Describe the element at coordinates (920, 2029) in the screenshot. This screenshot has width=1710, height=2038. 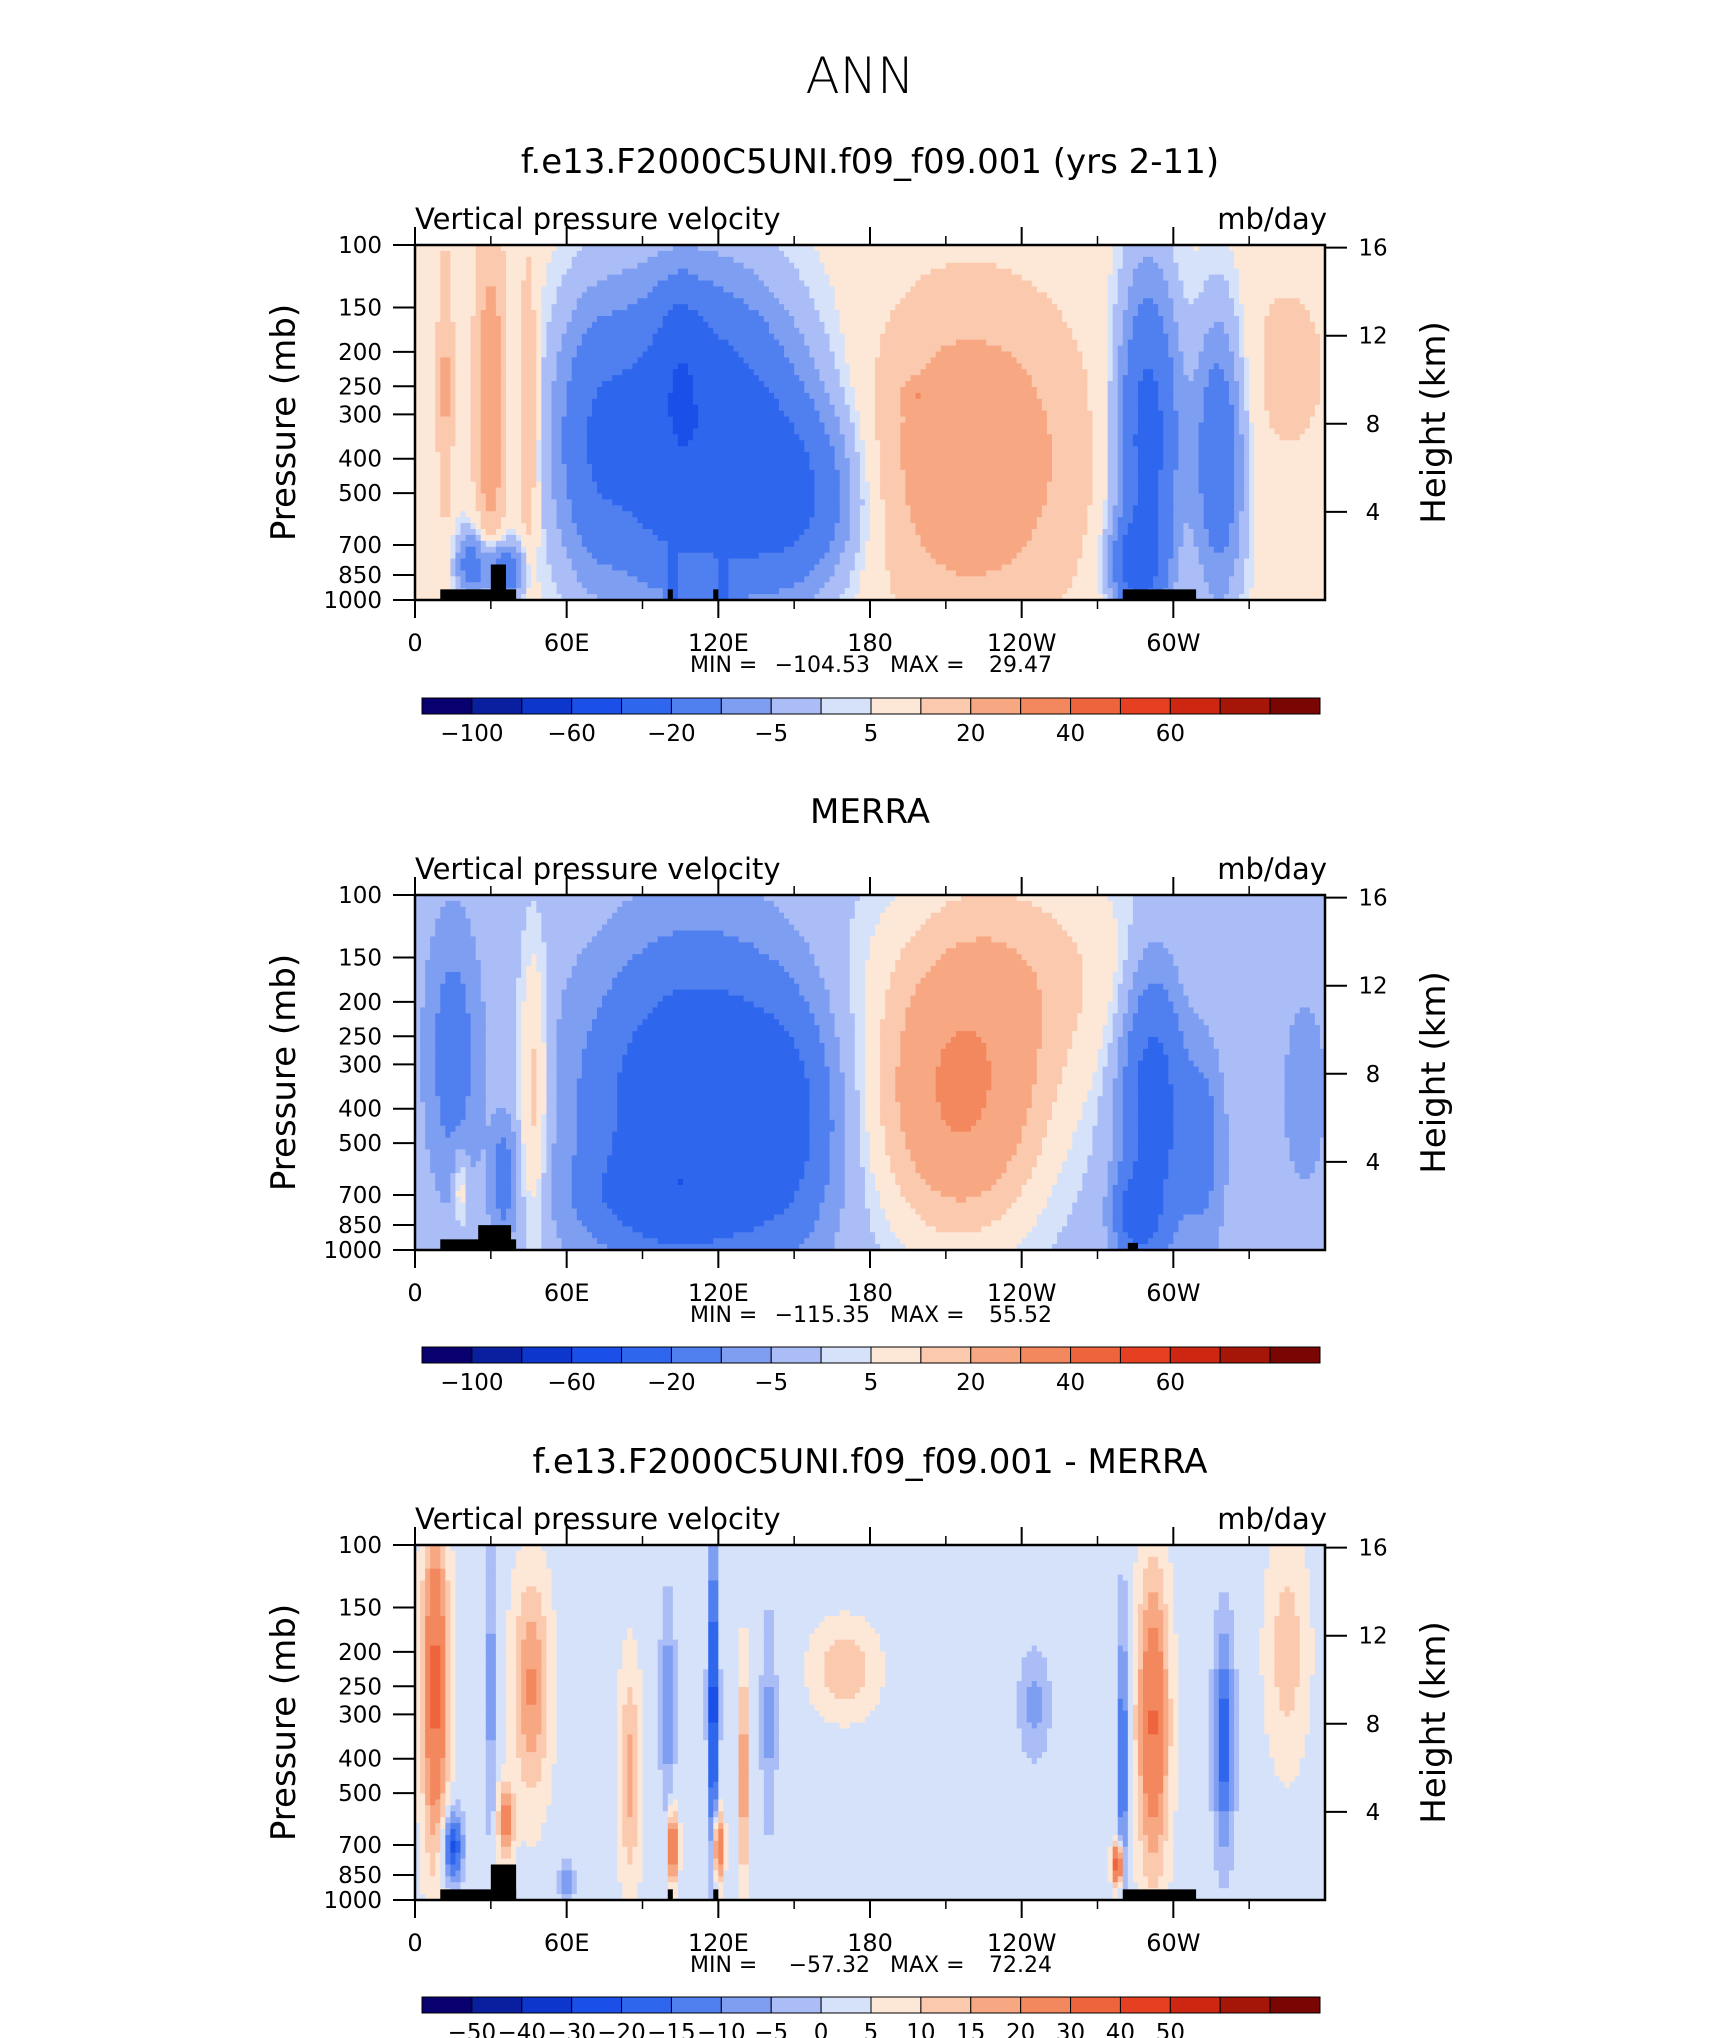
I see `colorbar-label: 10` at that location.